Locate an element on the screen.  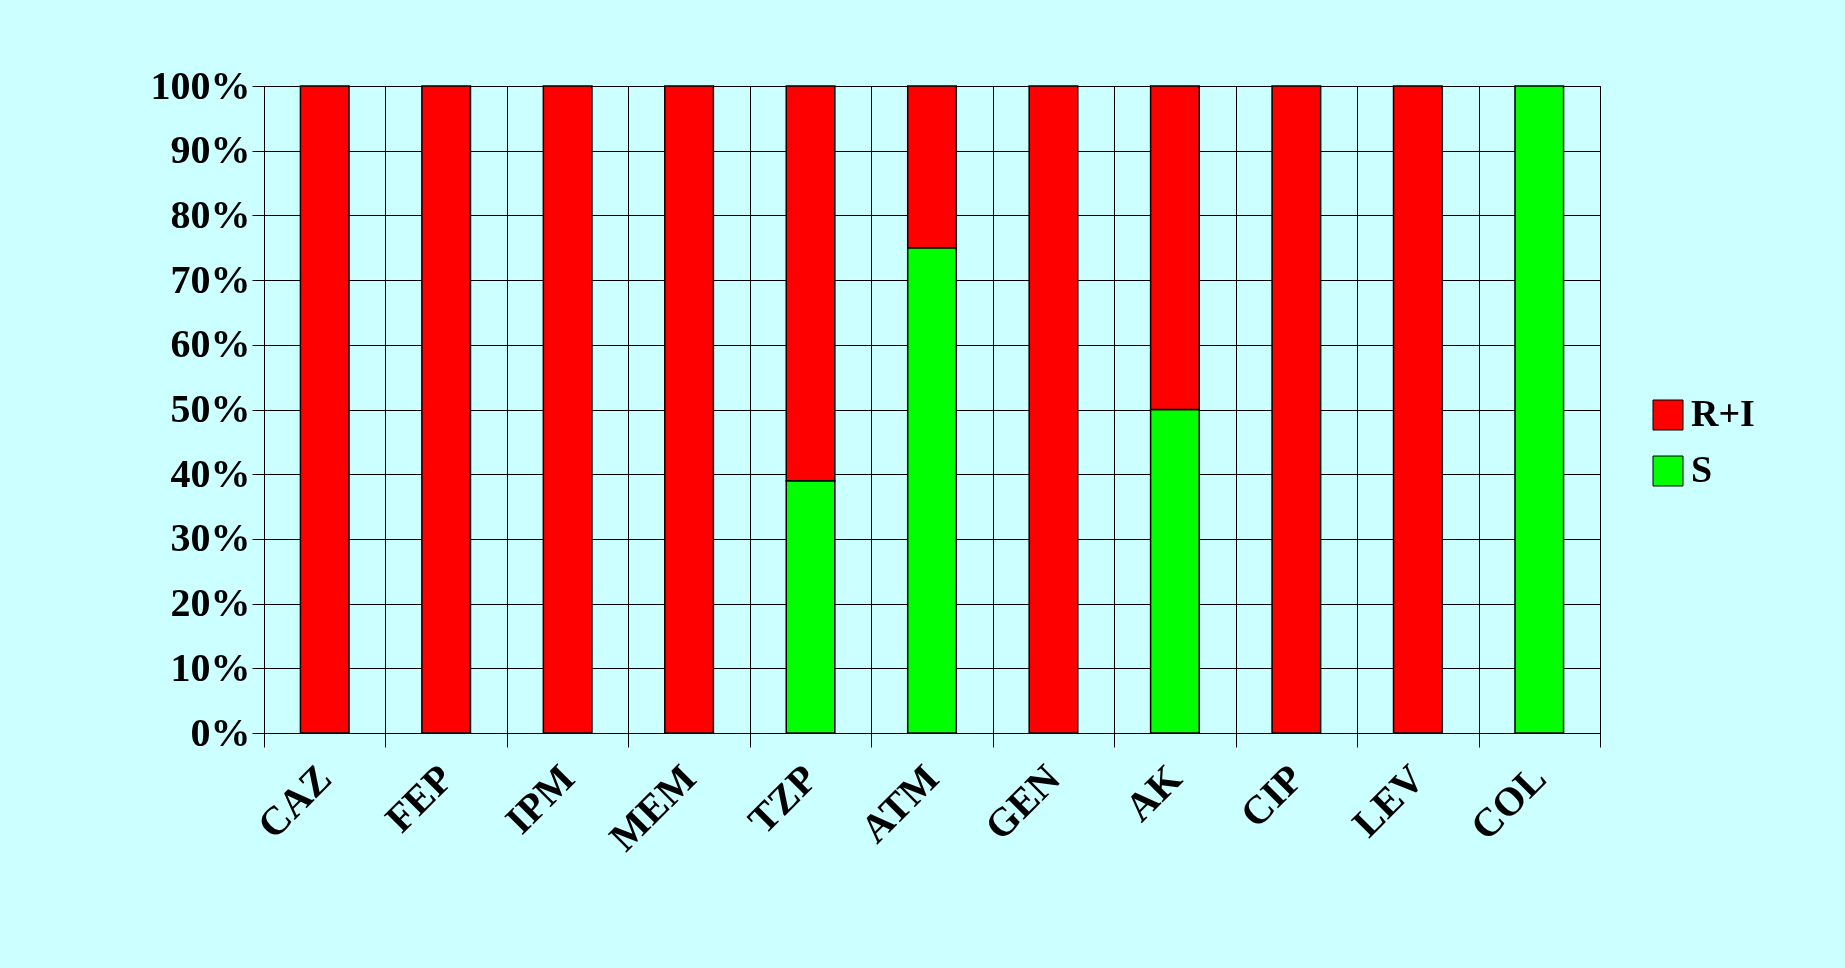
x-tick-label: AK is located at coordinates (1153, 792).